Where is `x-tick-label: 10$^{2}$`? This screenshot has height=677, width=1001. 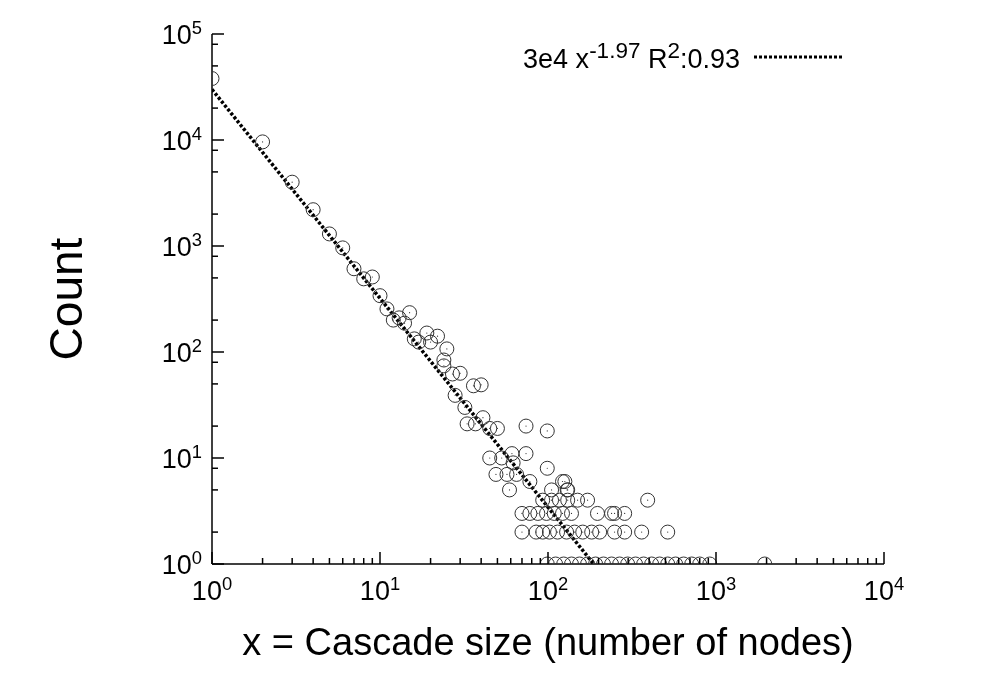
x-tick-label: 10$^{2}$ is located at coordinates (548, 589).